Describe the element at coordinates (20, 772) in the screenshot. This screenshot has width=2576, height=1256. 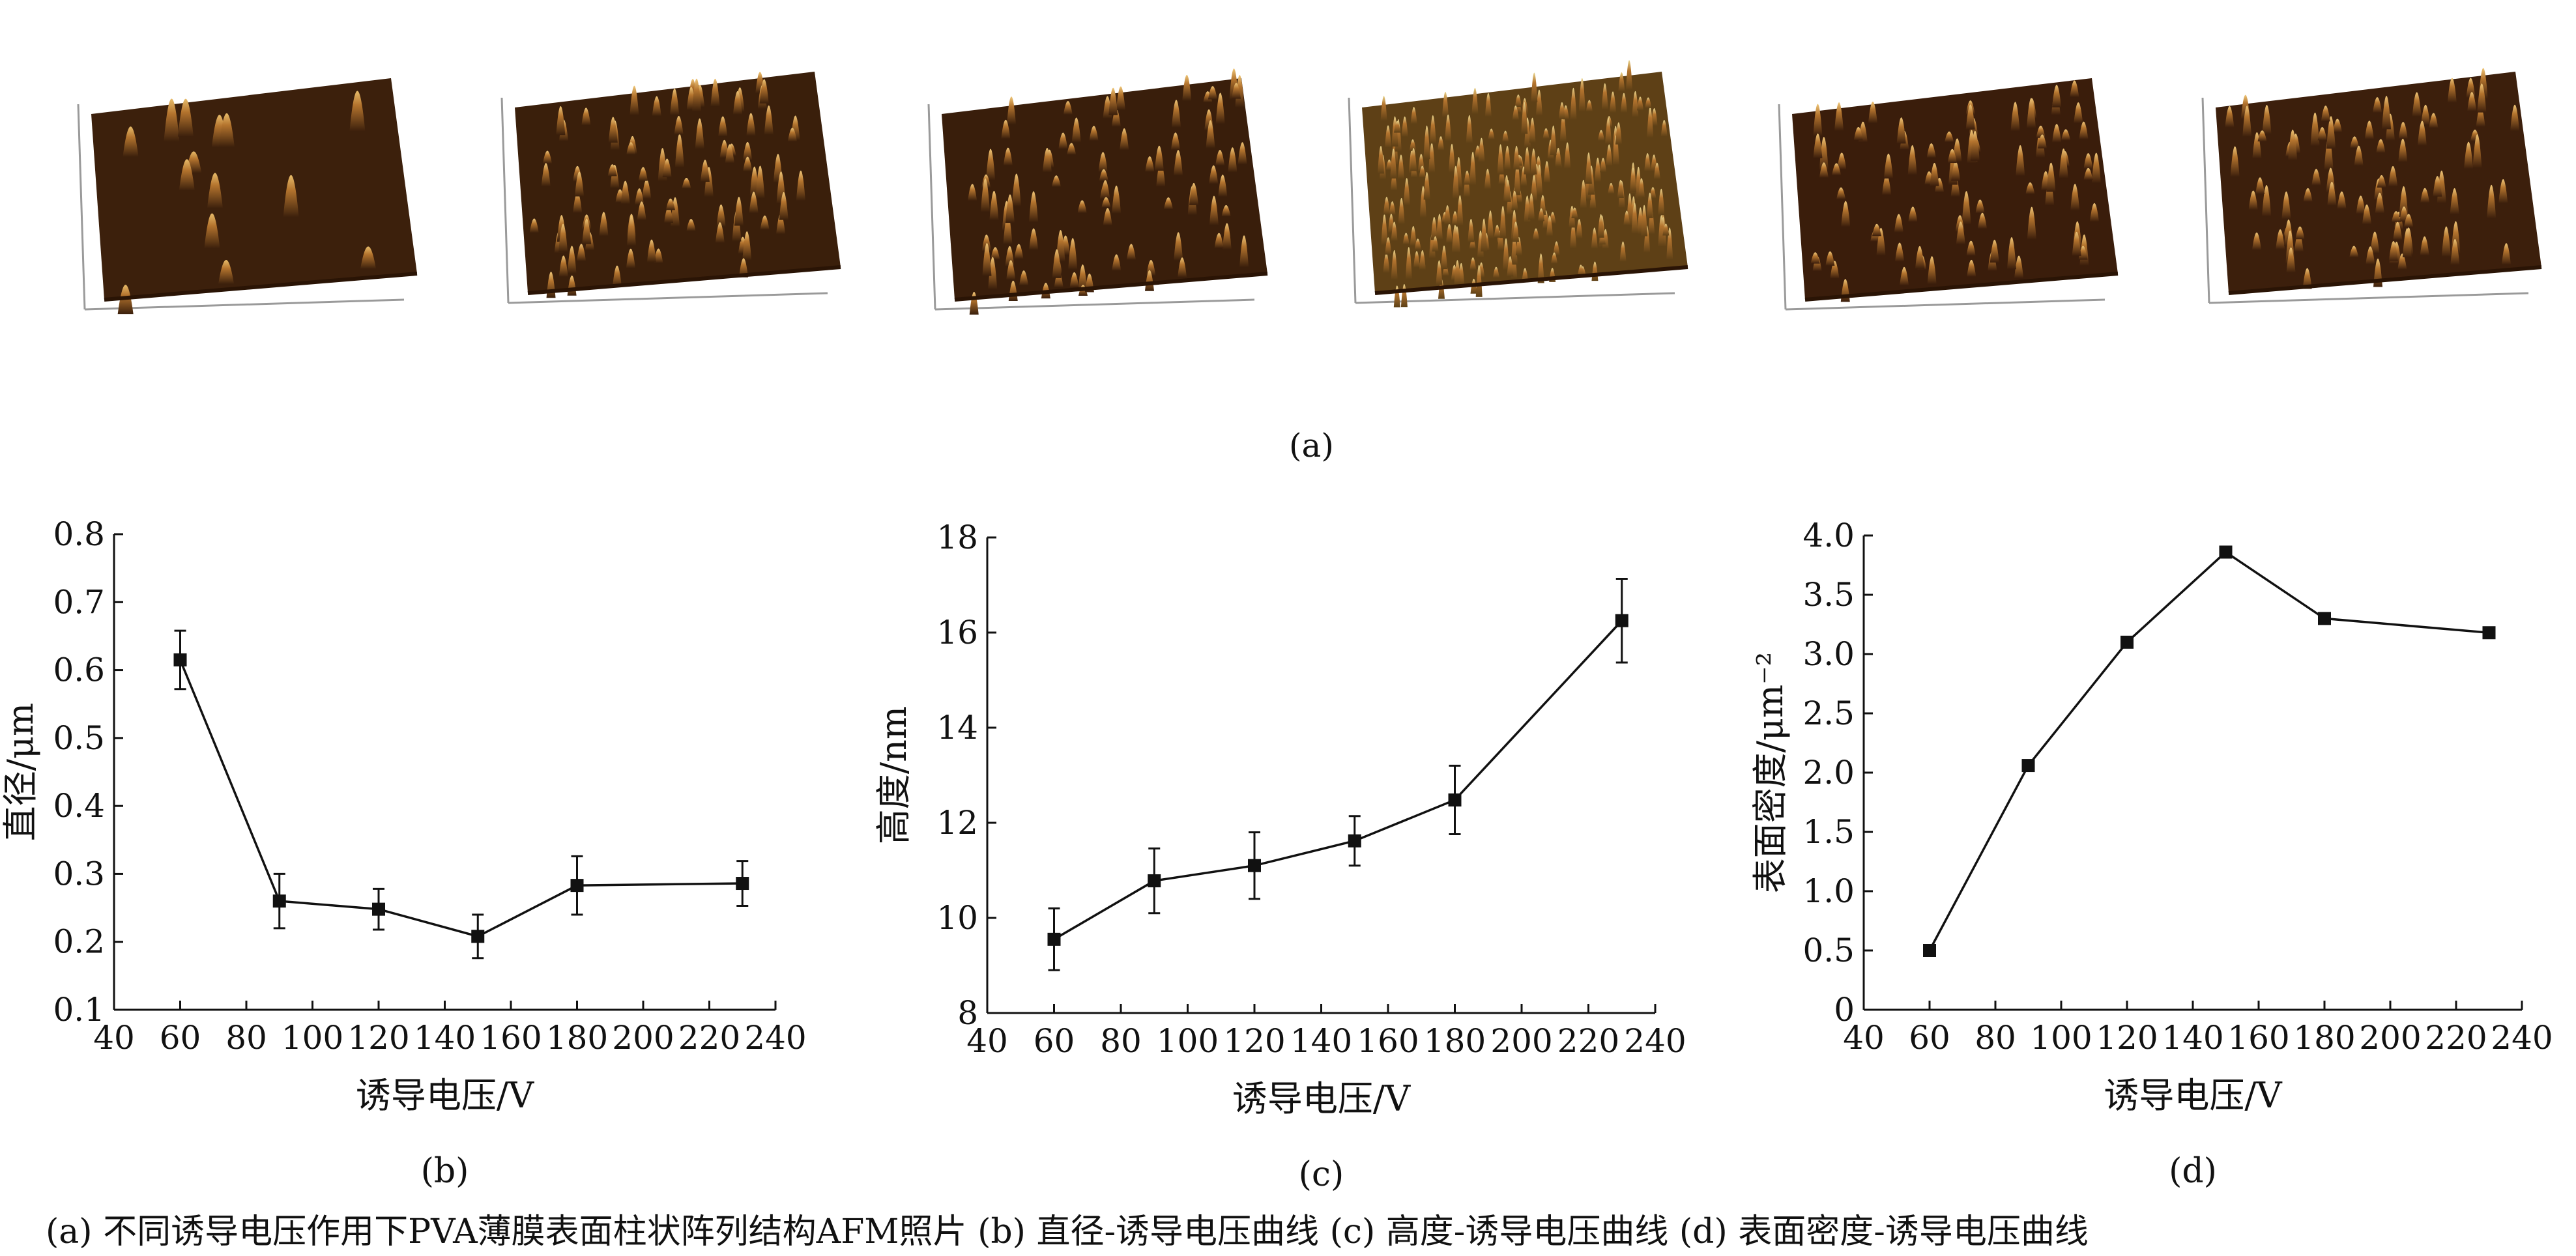
I see `y-axis-label: 直径/μm` at that location.